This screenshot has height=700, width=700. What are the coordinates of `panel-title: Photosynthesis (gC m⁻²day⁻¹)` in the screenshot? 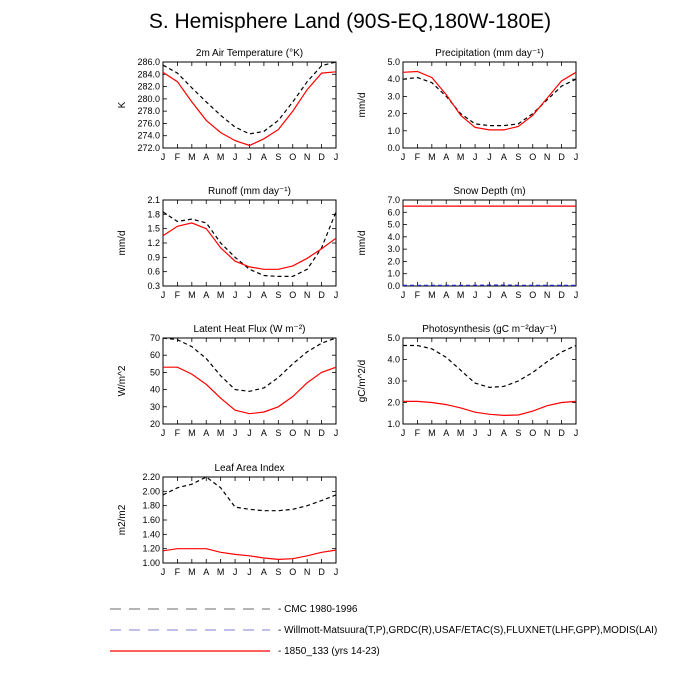 It's located at (489, 329).